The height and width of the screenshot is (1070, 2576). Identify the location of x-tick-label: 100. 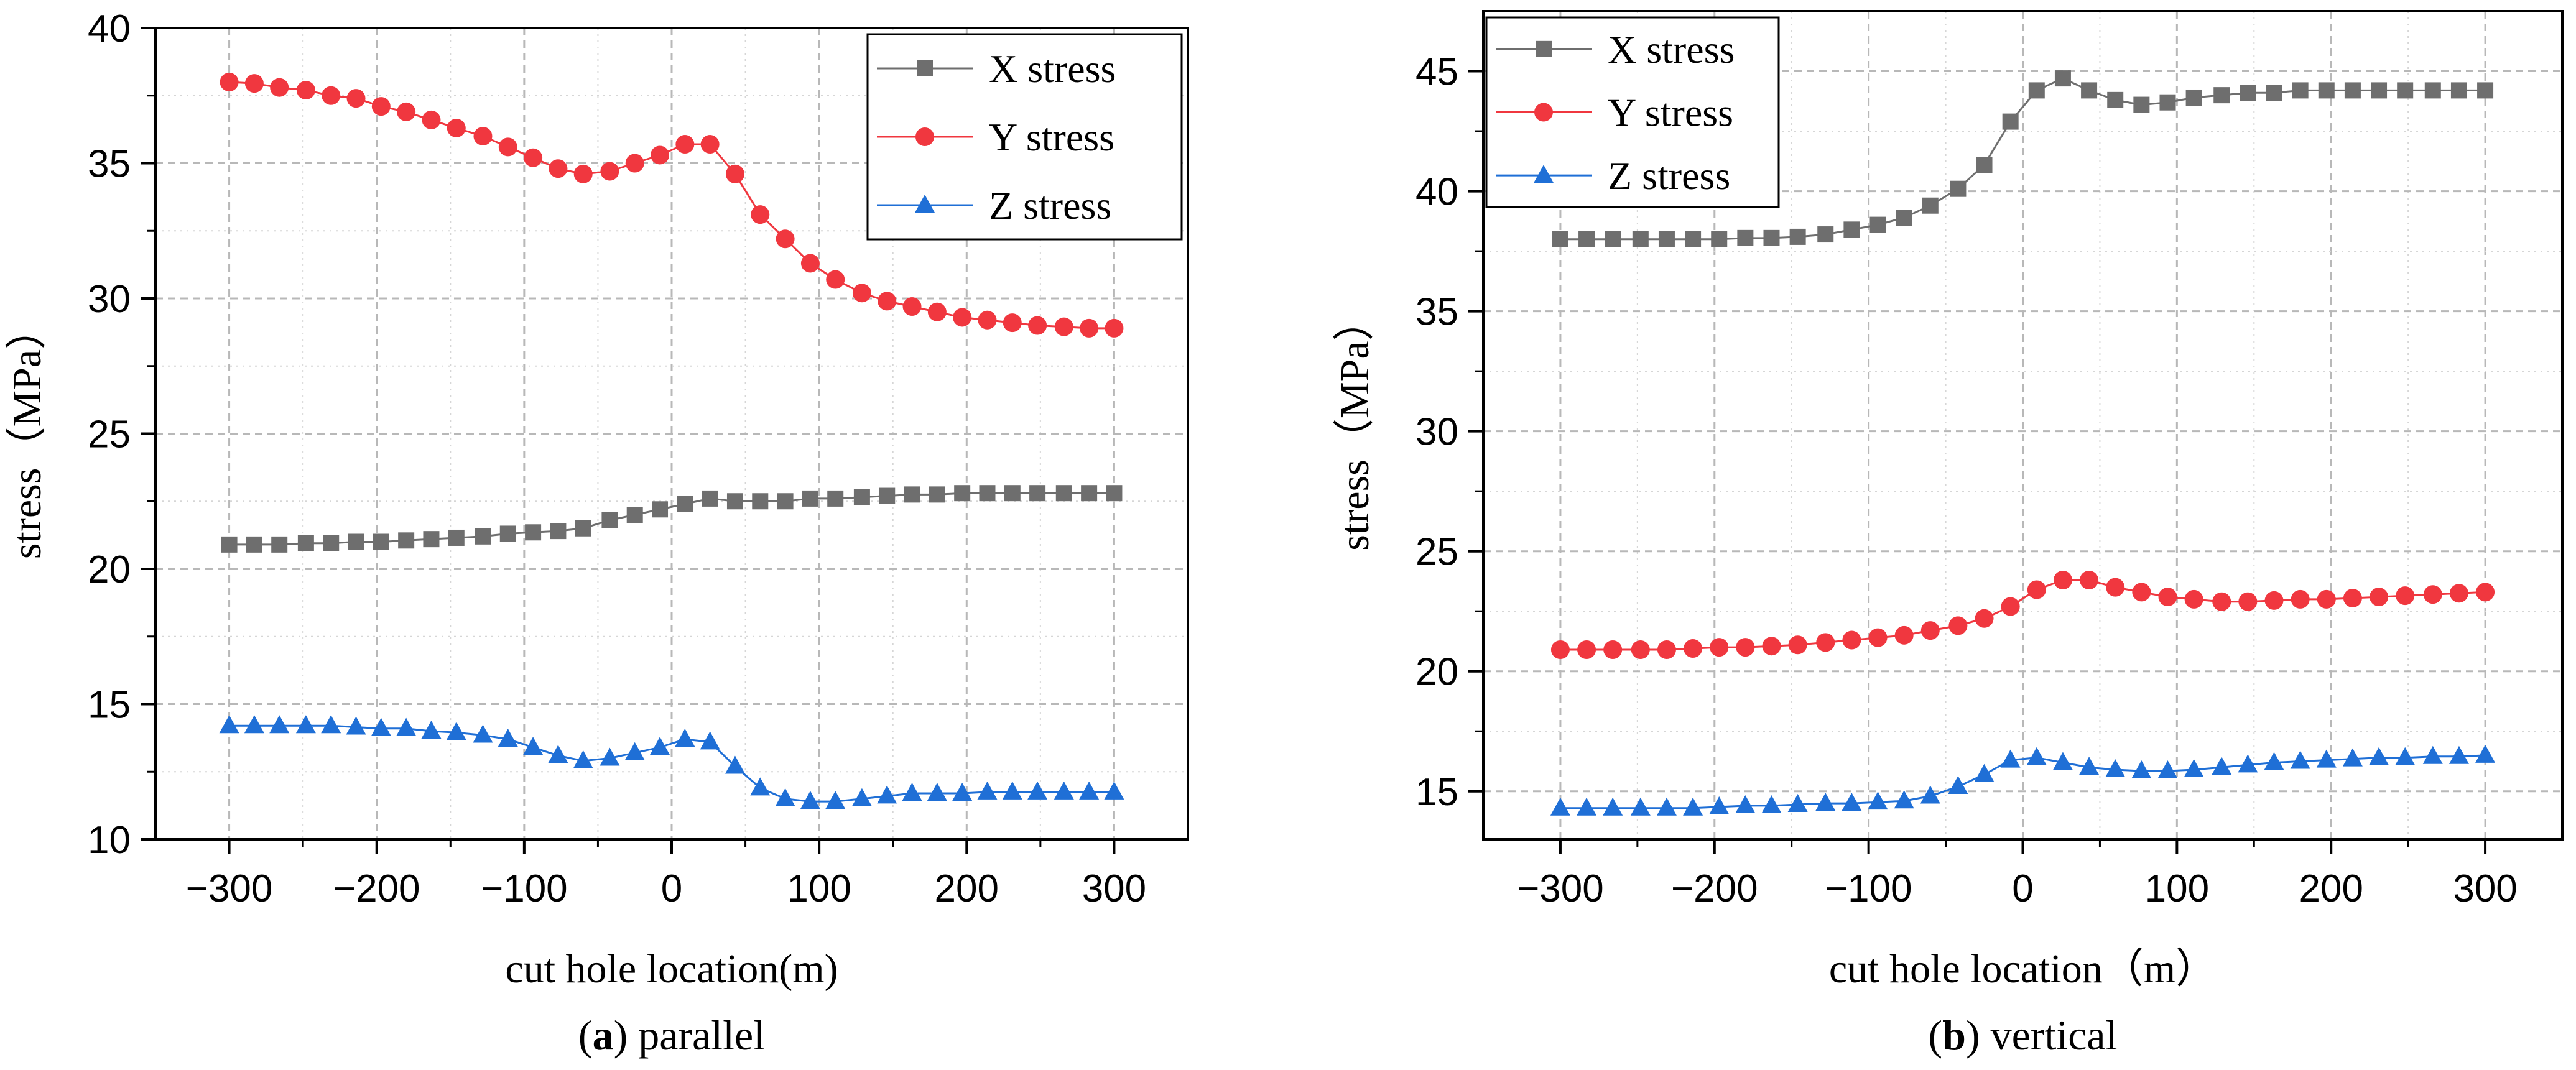
(2177, 888).